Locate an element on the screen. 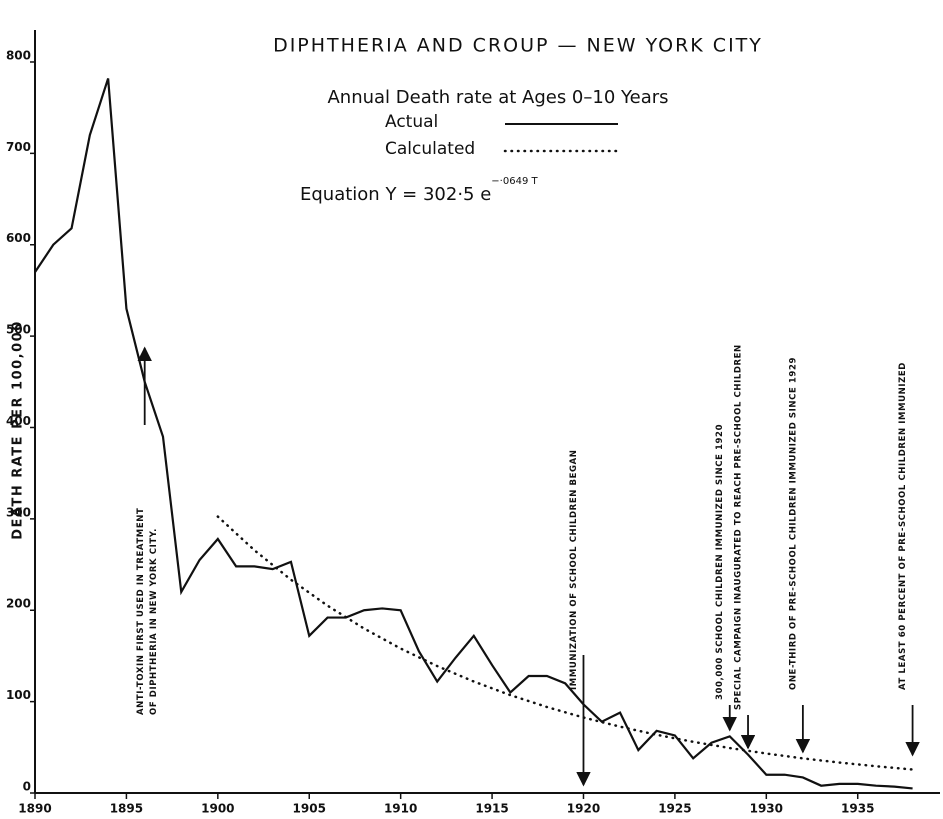 This screenshot has height=819, width=943. chart-subtitle: Annual Death rate at Ages 0–10 Years is located at coordinates (497, 97).